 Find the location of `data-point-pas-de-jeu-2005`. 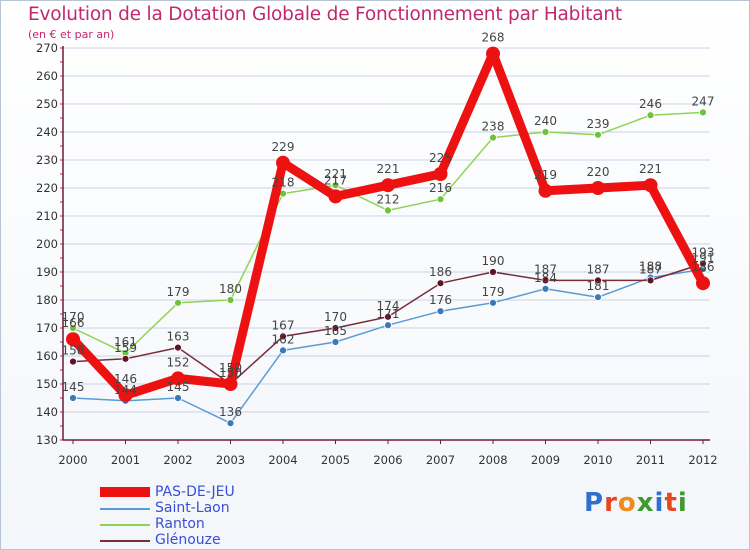

data-point-pas-de-jeu-2005 is located at coordinates (335, 196).